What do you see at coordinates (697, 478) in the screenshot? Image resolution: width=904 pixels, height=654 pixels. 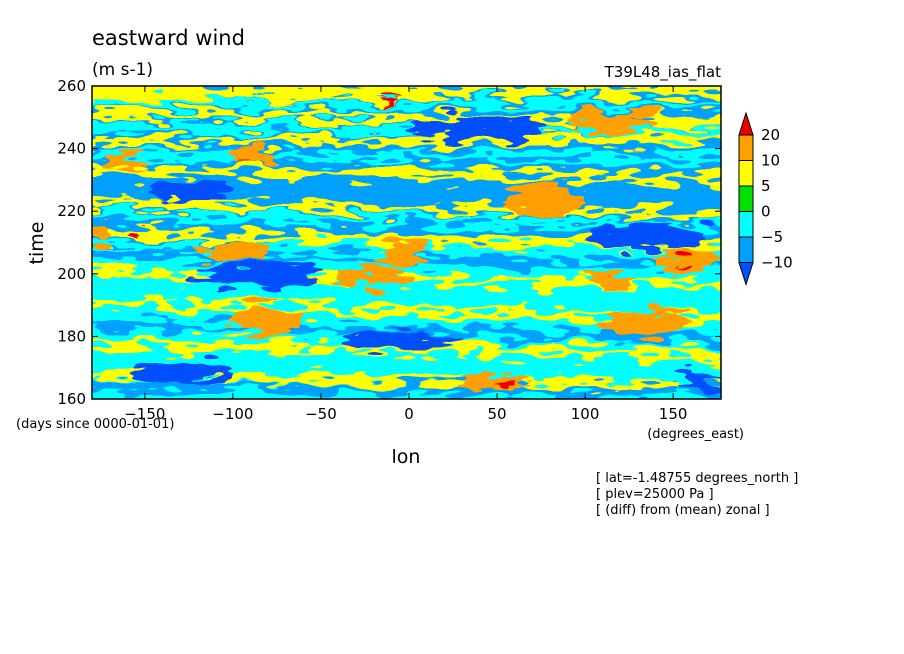 I see `annotation-latitude: [ lat=-1.48755 degrees_north ]` at bounding box center [697, 478].